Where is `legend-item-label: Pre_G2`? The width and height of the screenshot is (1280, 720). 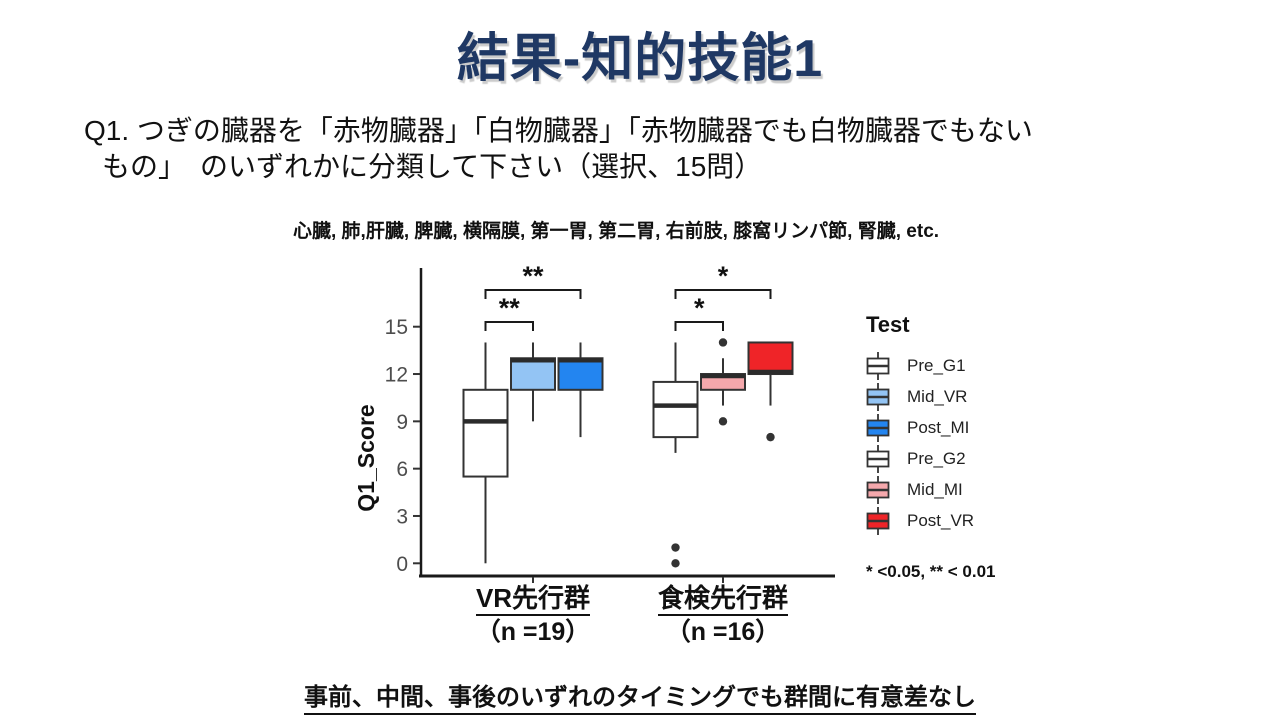
legend-item-label: Pre_G2 is located at coordinates (936, 458).